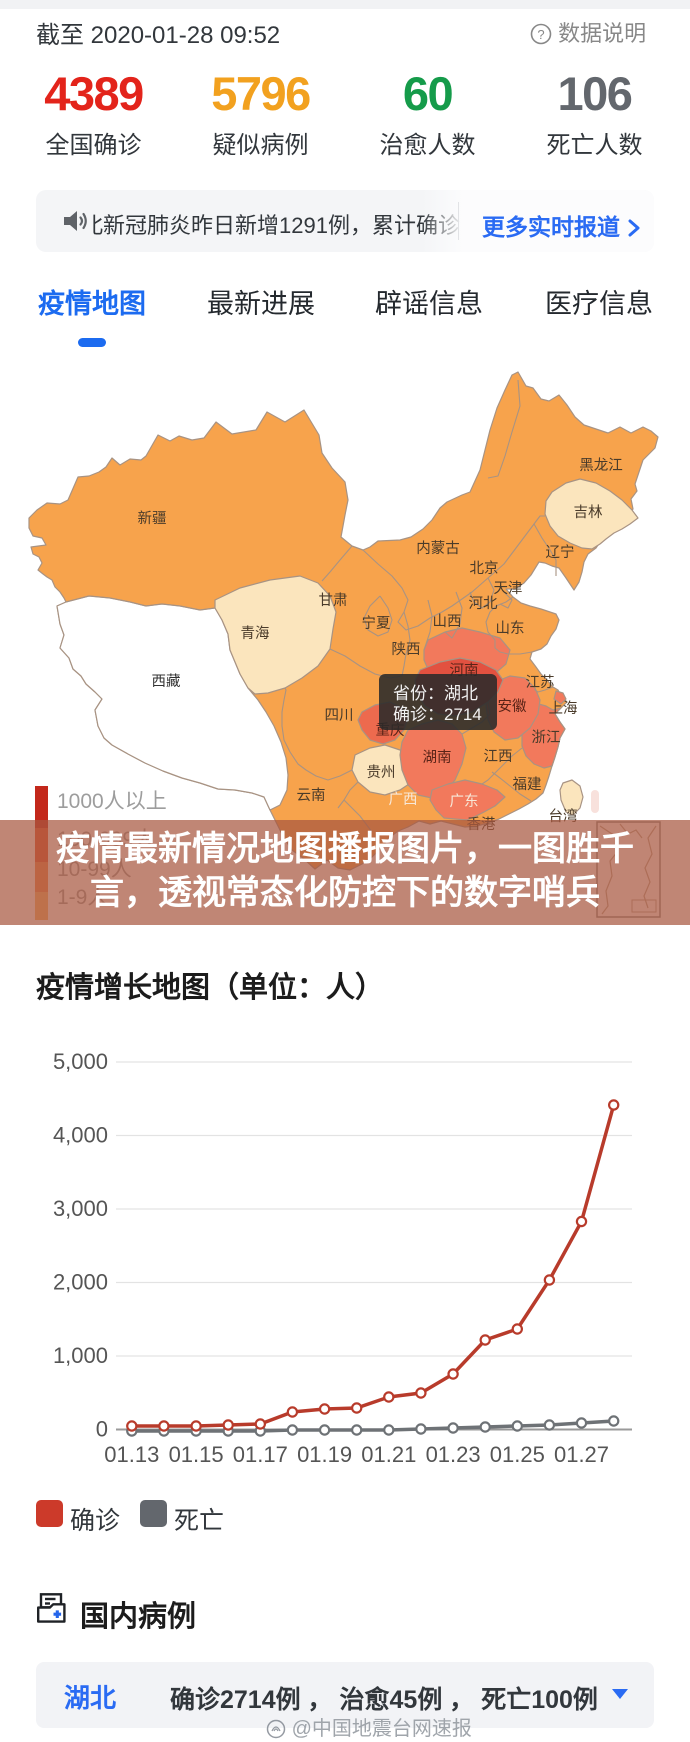 The width and height of the screenshot is (690, 1742). I want to click on svg-text: 1000人以上, so click(112, 801).